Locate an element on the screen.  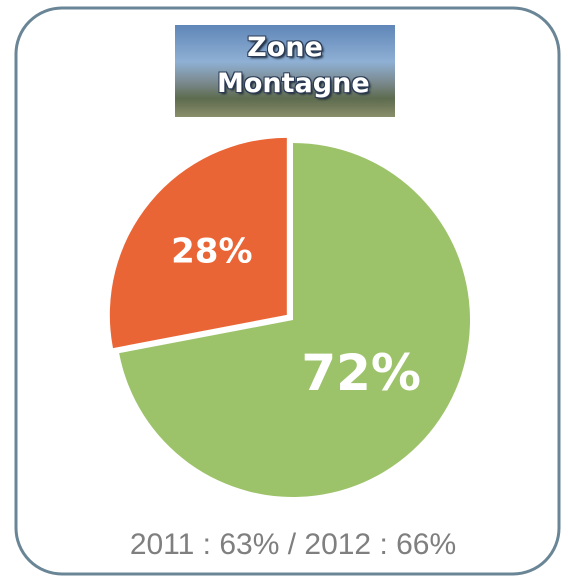
chart-title: Zone Montagne is located at coordinates (293, 65).